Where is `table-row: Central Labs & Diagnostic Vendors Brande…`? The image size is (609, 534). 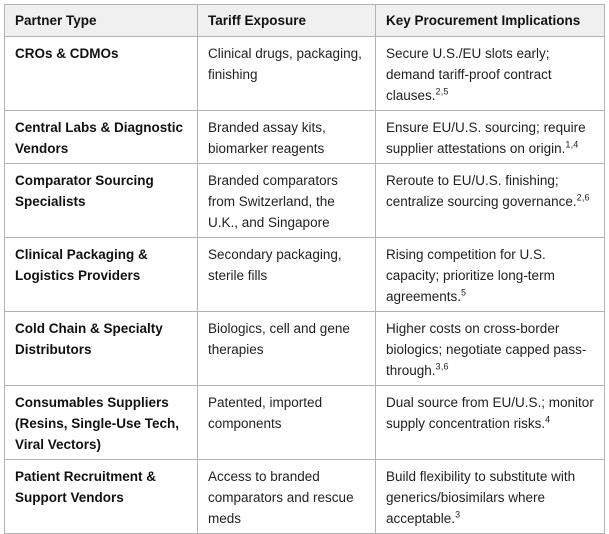 table-row: Central Labs & Diagnostic Vendors Brande… is located at coordinates (304, 137).